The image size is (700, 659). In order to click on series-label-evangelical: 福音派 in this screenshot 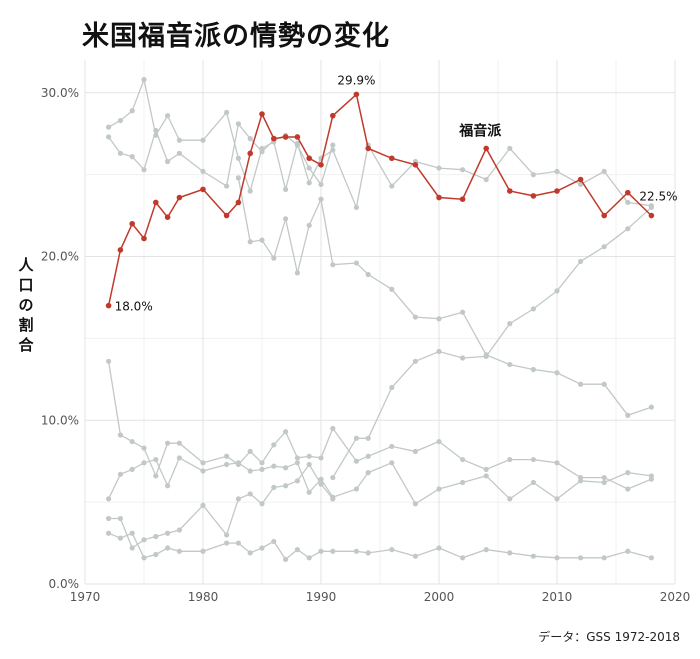, I will do `click(480, 130)`.